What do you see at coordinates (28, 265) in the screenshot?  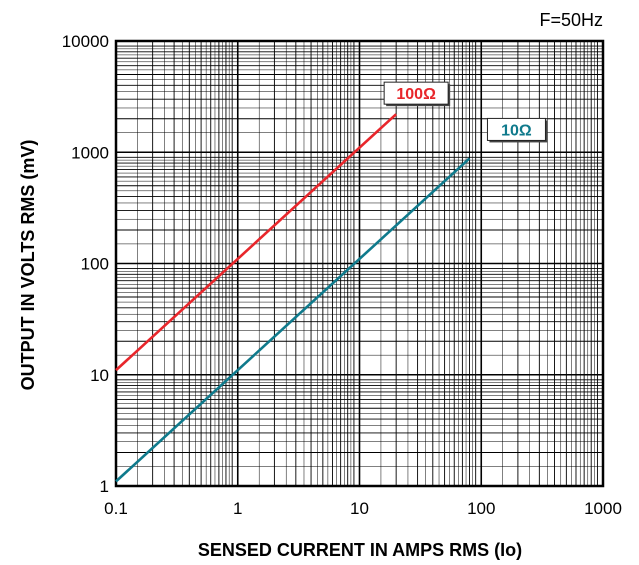 I see `y-axis-title: OUTPUT IN VOLTS RMS (mV)` at bounding box center [28, 265].